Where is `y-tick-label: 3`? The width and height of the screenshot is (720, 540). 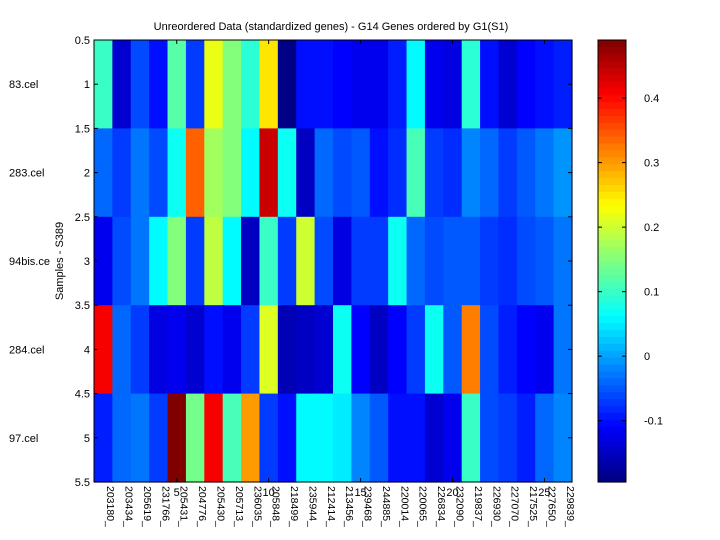 y-tick-label: 3 is located at coordinates (87, 262).